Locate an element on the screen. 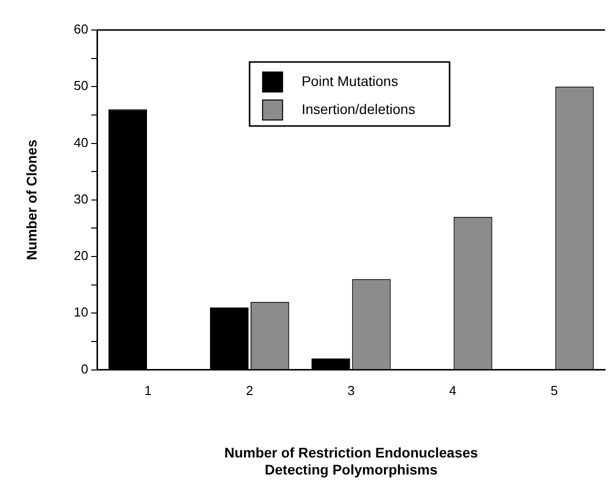 The height and width of the screenshot is (503, 609). y-tick-label: 60 is located at coordinates (81, 29).